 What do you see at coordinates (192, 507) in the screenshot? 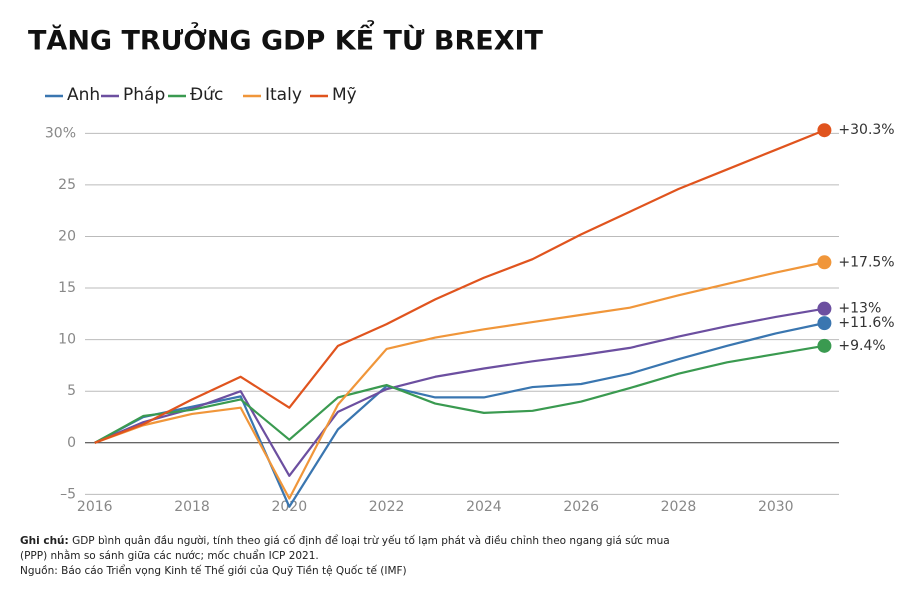
I see `x-tick-label: 2018` at bounding box center [192, 507].